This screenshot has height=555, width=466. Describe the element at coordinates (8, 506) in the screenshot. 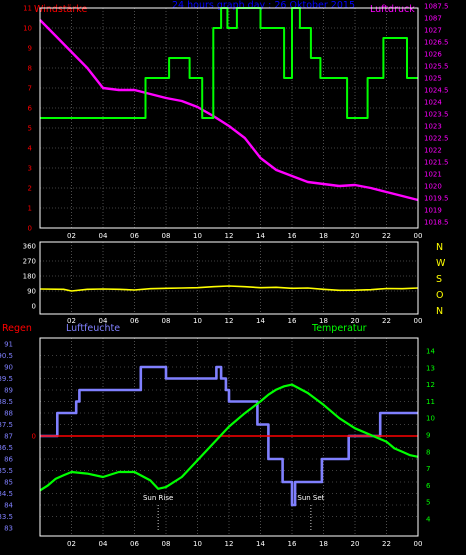

I see `humidity-tick-label: 84` at that location.